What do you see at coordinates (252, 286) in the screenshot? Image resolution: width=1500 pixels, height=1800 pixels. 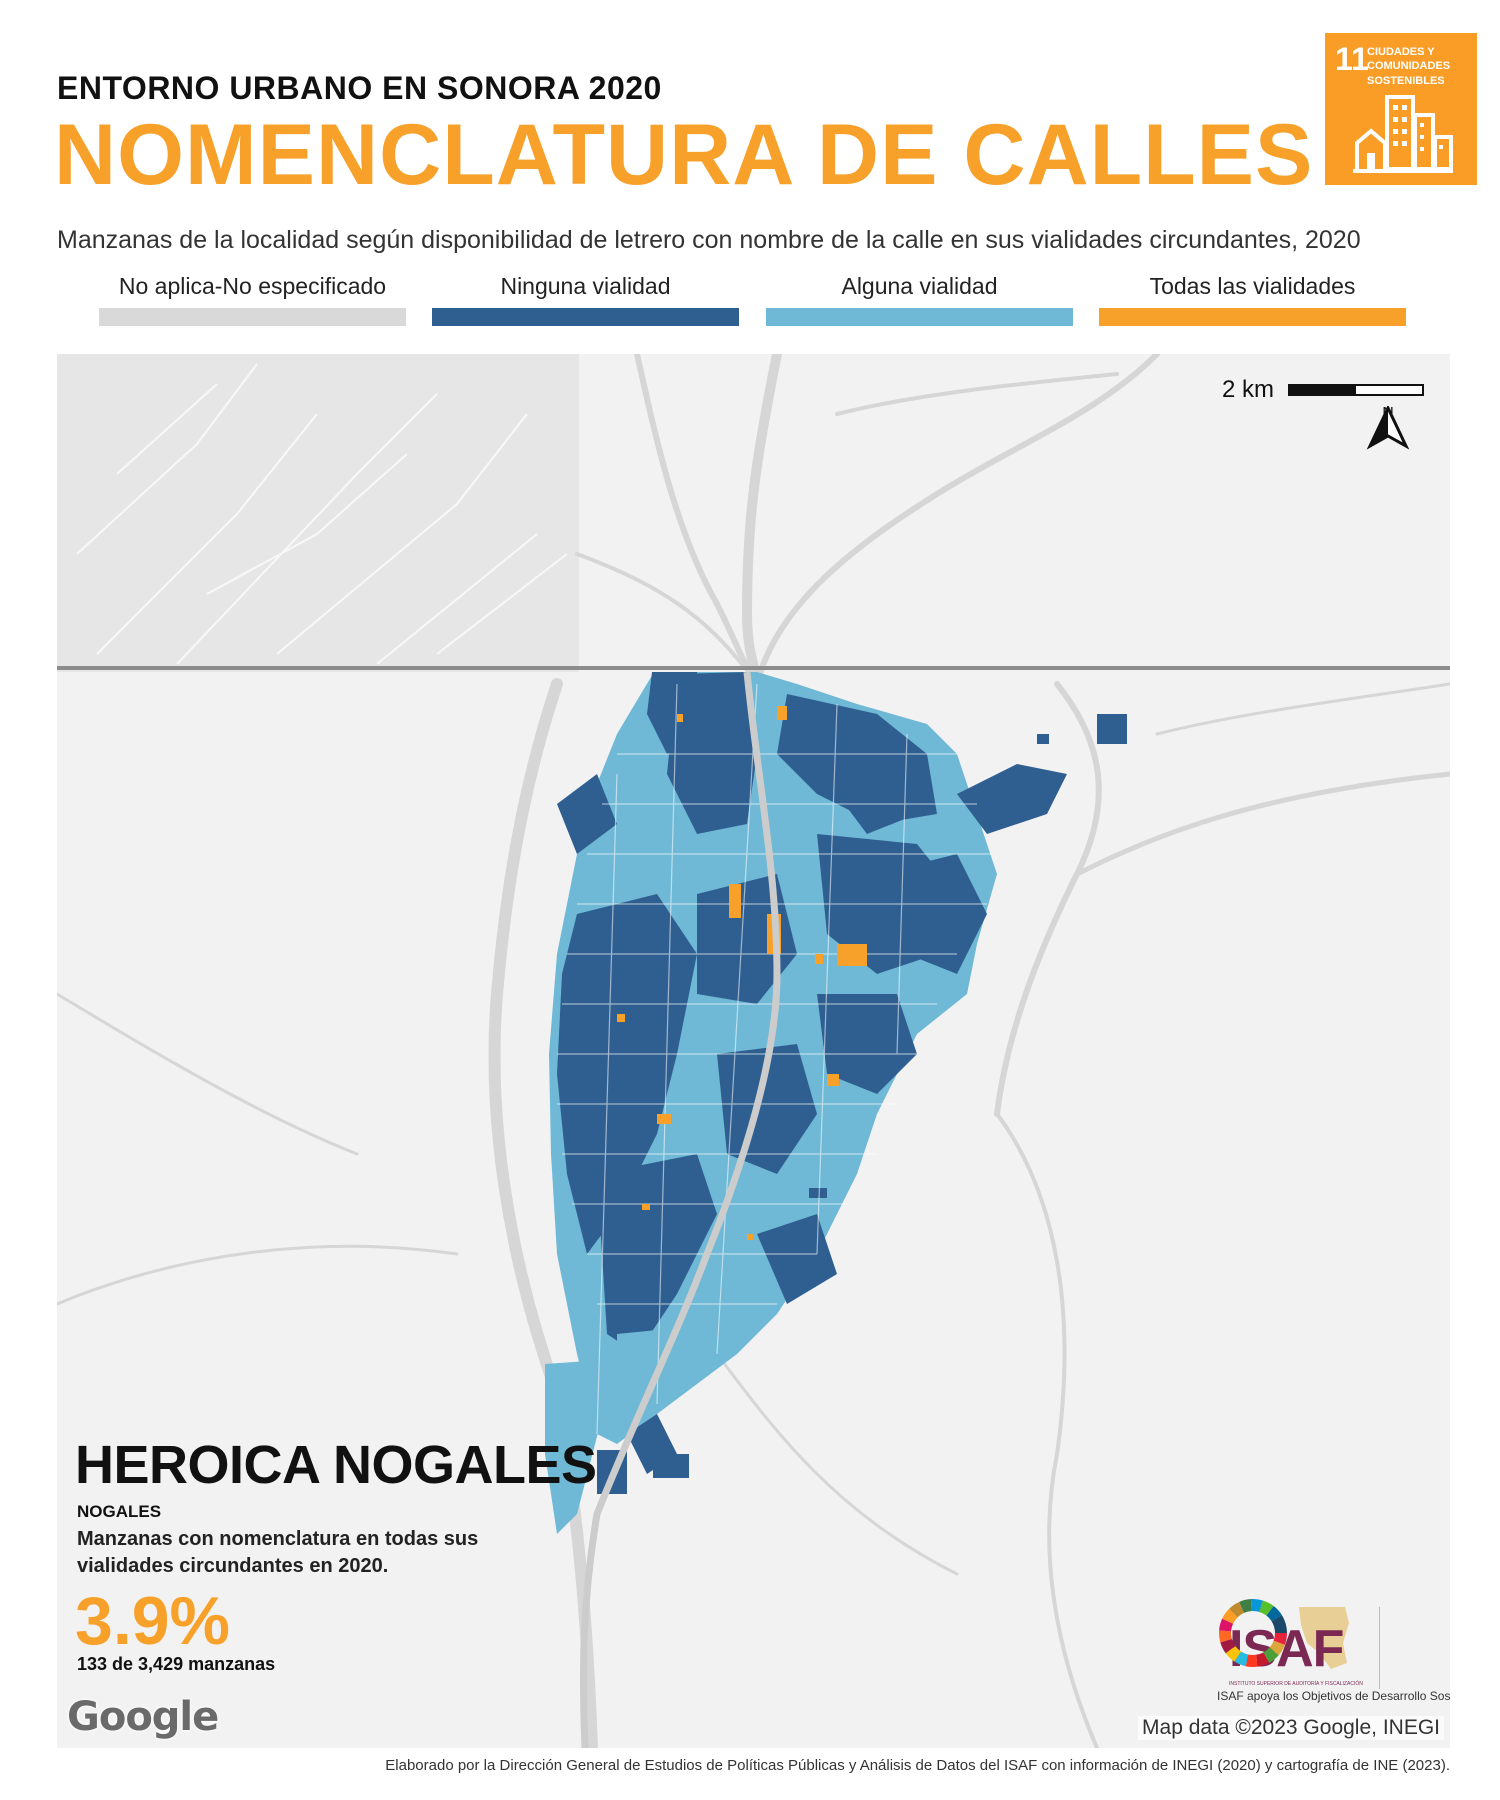 I see `legend-label: No aplica-No especificado` at bounding box center [252, 286].